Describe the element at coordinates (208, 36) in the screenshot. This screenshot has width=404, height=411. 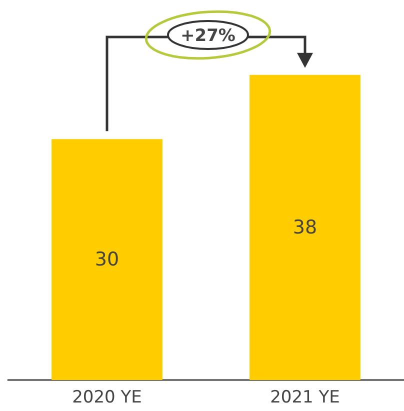
I see `text: +27%` at that location.